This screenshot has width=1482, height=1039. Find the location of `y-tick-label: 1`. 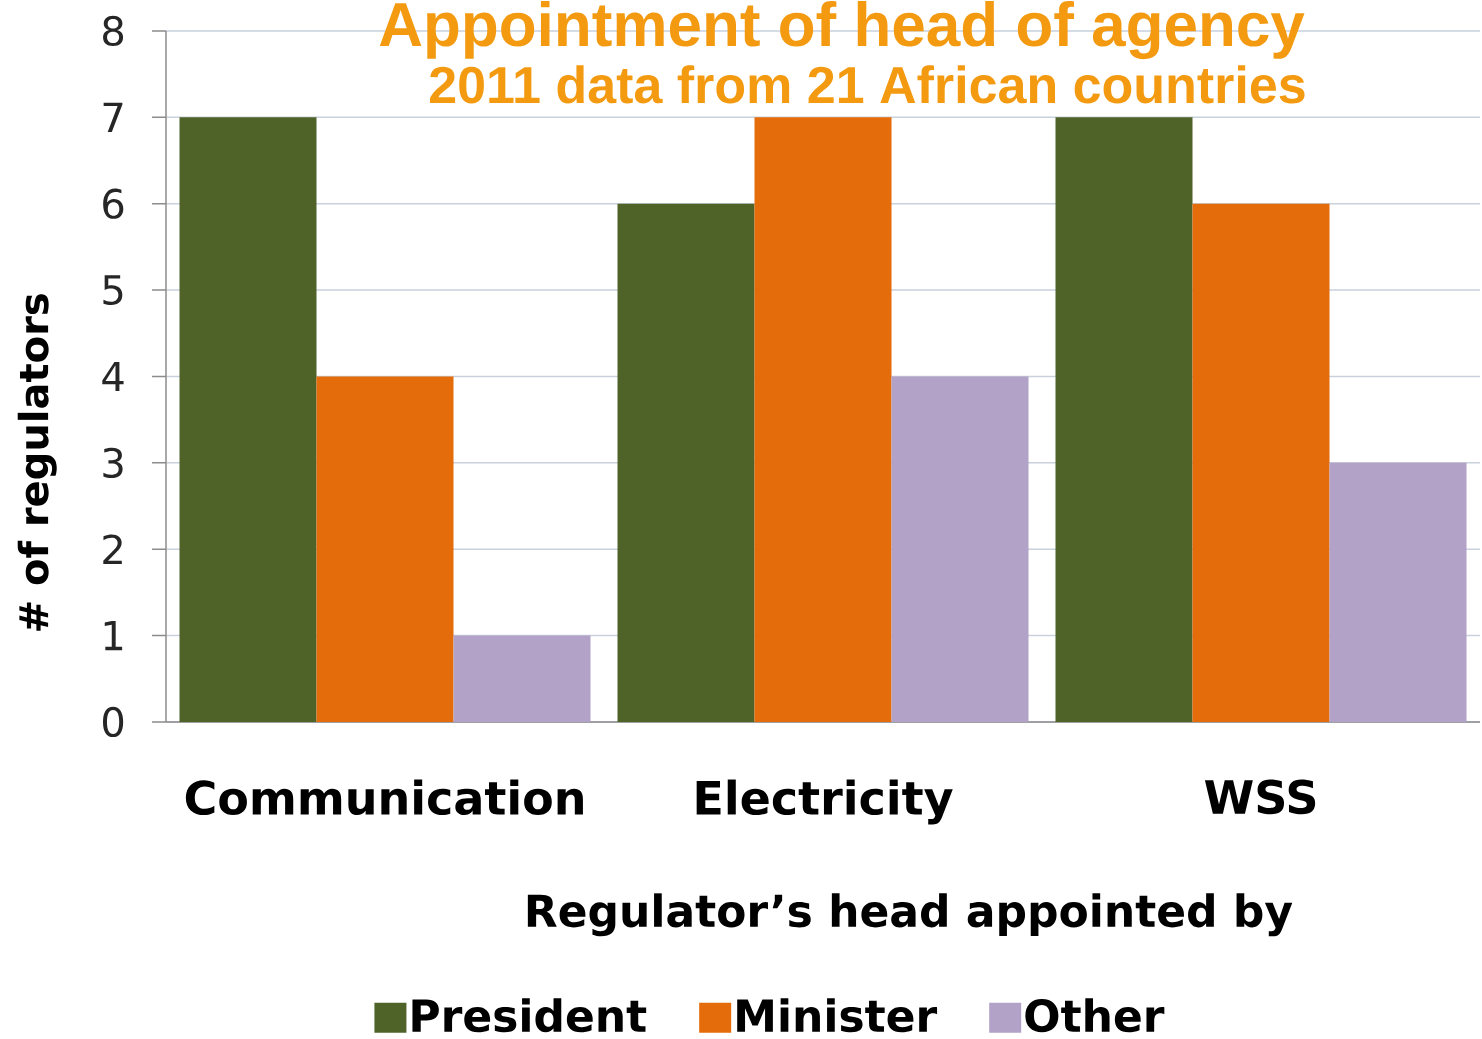

y-tick-label: 1 is located at coordinates (113, 636).